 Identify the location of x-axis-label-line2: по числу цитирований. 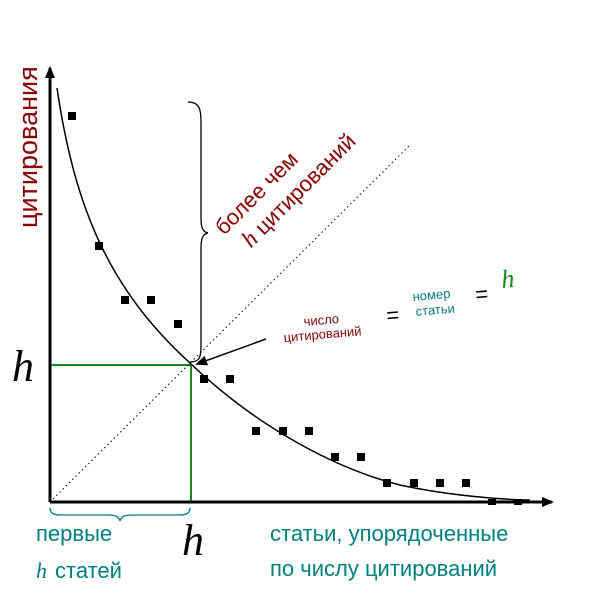
(383, 568).